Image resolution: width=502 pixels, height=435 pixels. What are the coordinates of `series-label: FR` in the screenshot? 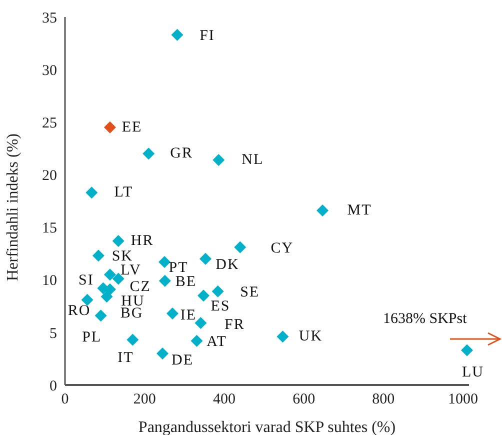 It's located at (234, 324).